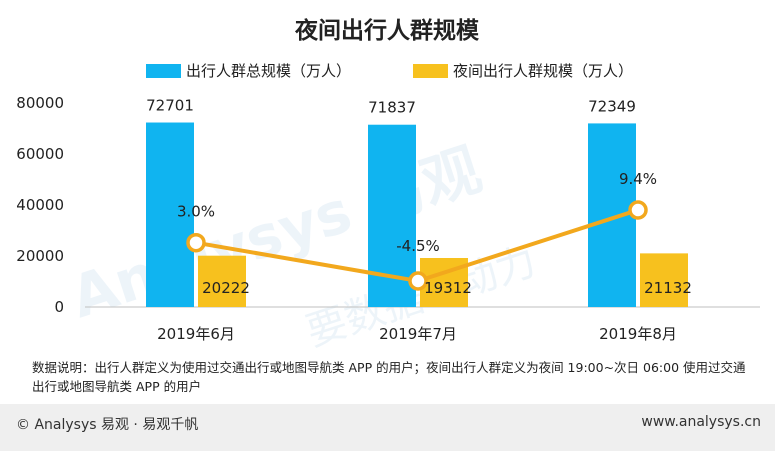 Image resolution: width=775 pixels, height=451 pixels. What do you see at coordinates (448, 288) in the screenshot?
I see `bar-night-label: 19312` at bounding box center [448, 288].